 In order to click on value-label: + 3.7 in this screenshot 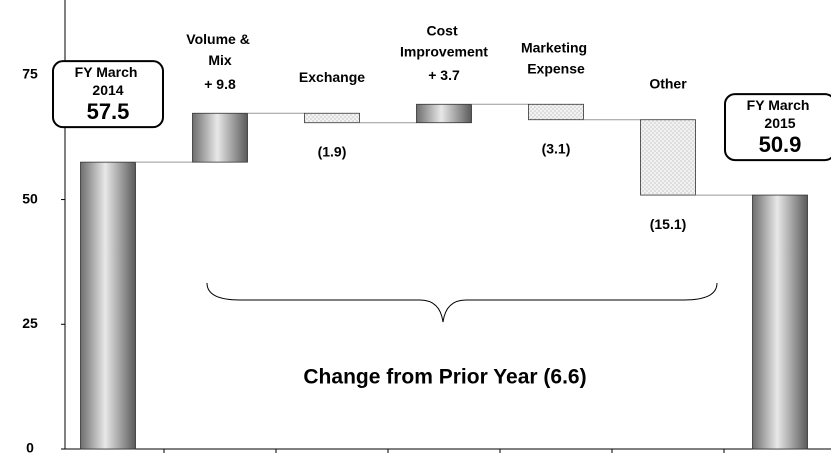, I will do `click(444, 75)`.